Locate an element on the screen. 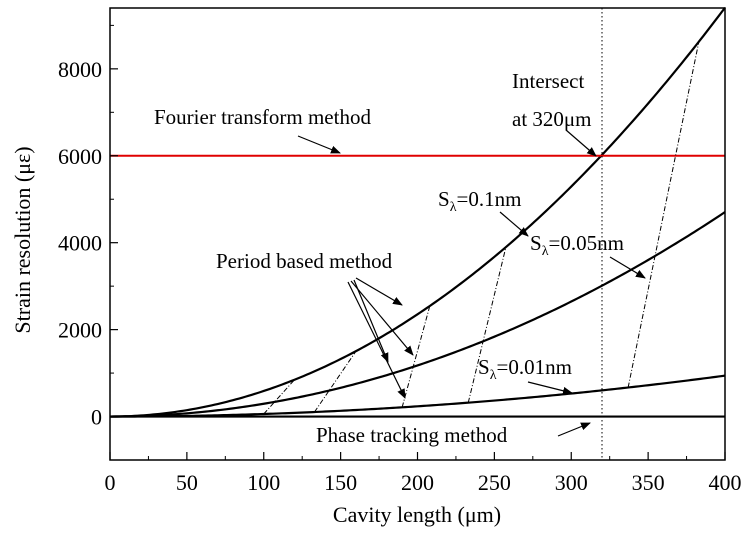 Image resolution: width=749 pixels, height=533 pixels. phase-arrow is located at coordinates (574, 429).